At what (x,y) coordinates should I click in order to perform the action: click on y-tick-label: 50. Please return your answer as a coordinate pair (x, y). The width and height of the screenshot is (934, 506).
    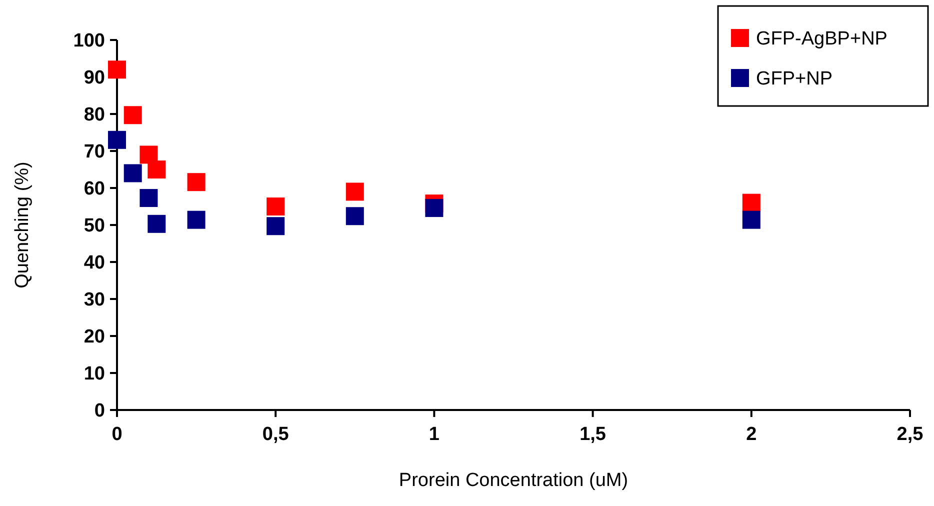
    Looking at the image, I should click on (94, 226).